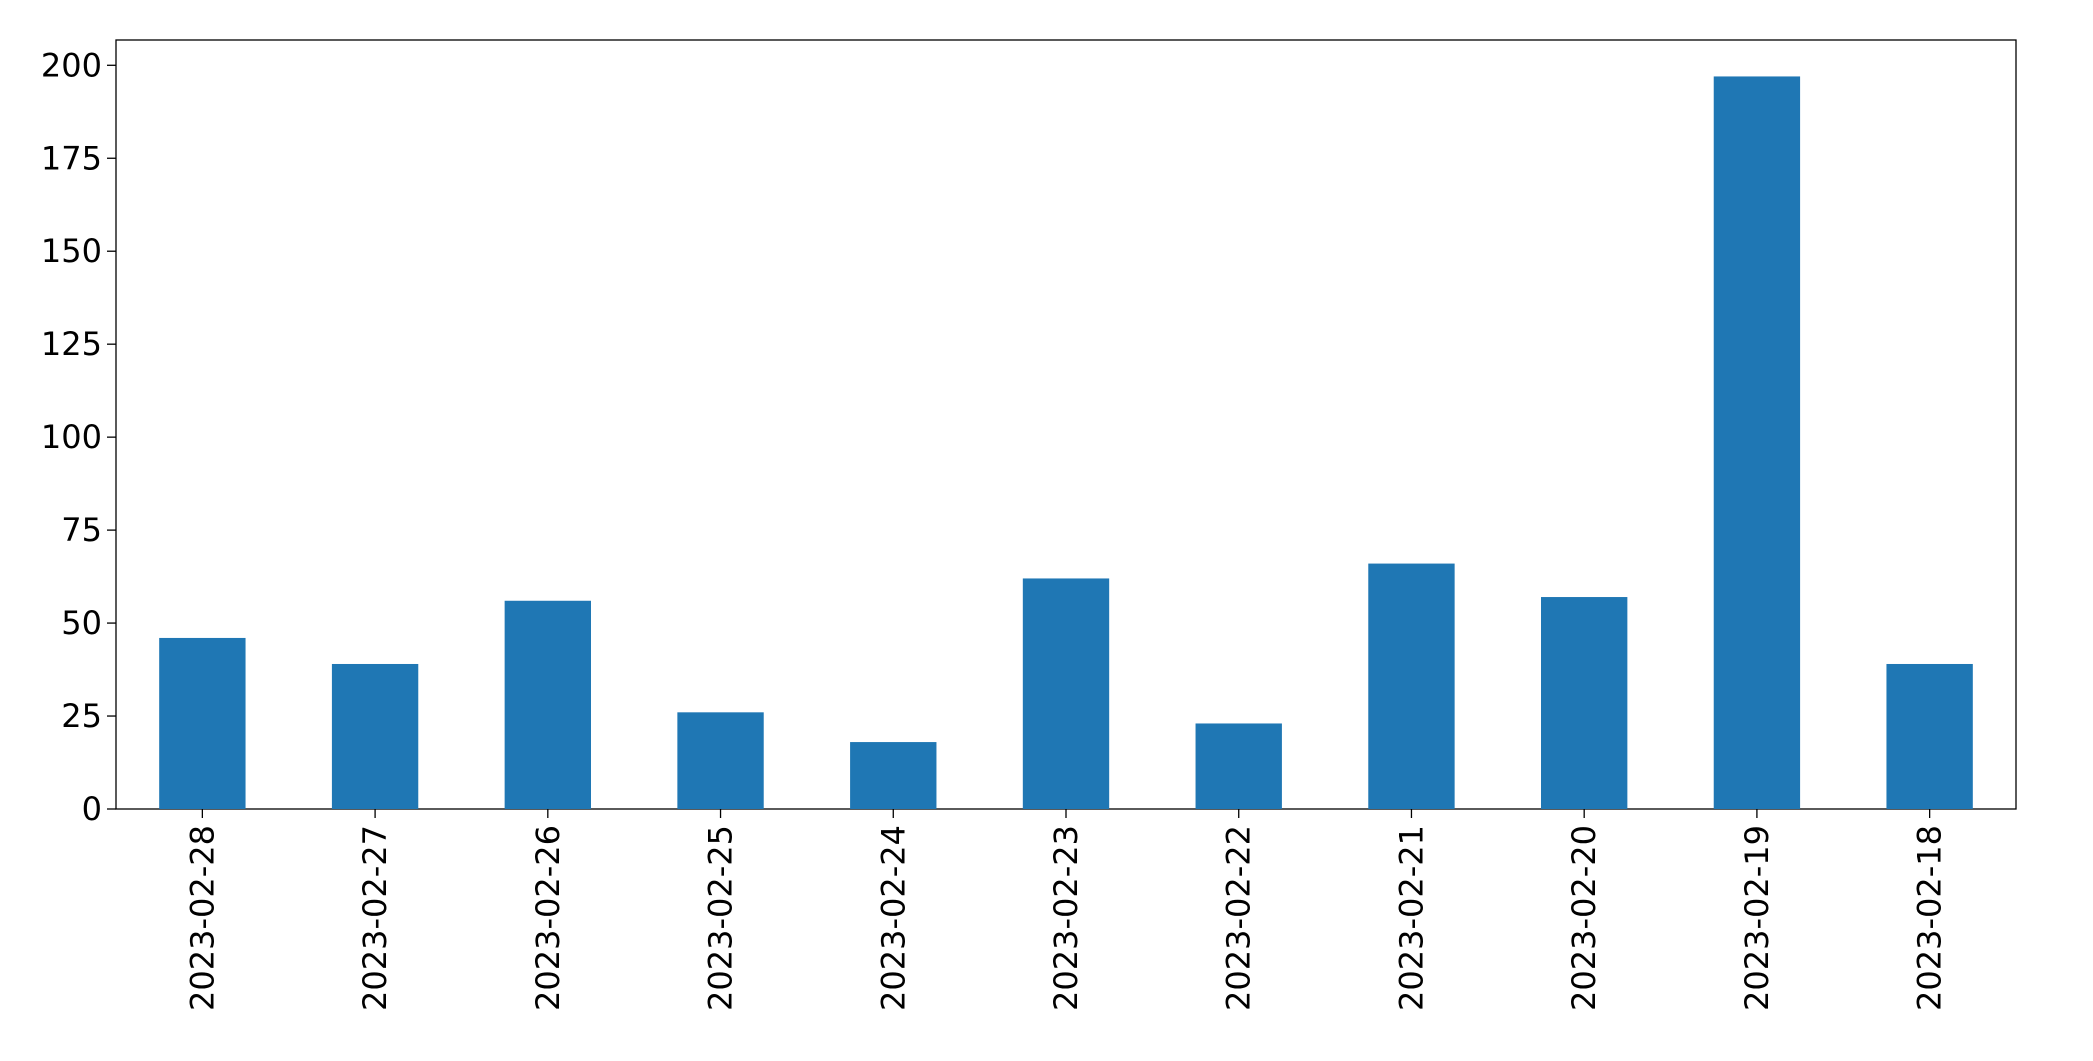 The width and height of the screenshot is (2093, 1061). What do you see at coordinates (1411, 918) in the screenshot?
I see `x-tick-label: 2023-02-21` at bounding box center [1411, 918].